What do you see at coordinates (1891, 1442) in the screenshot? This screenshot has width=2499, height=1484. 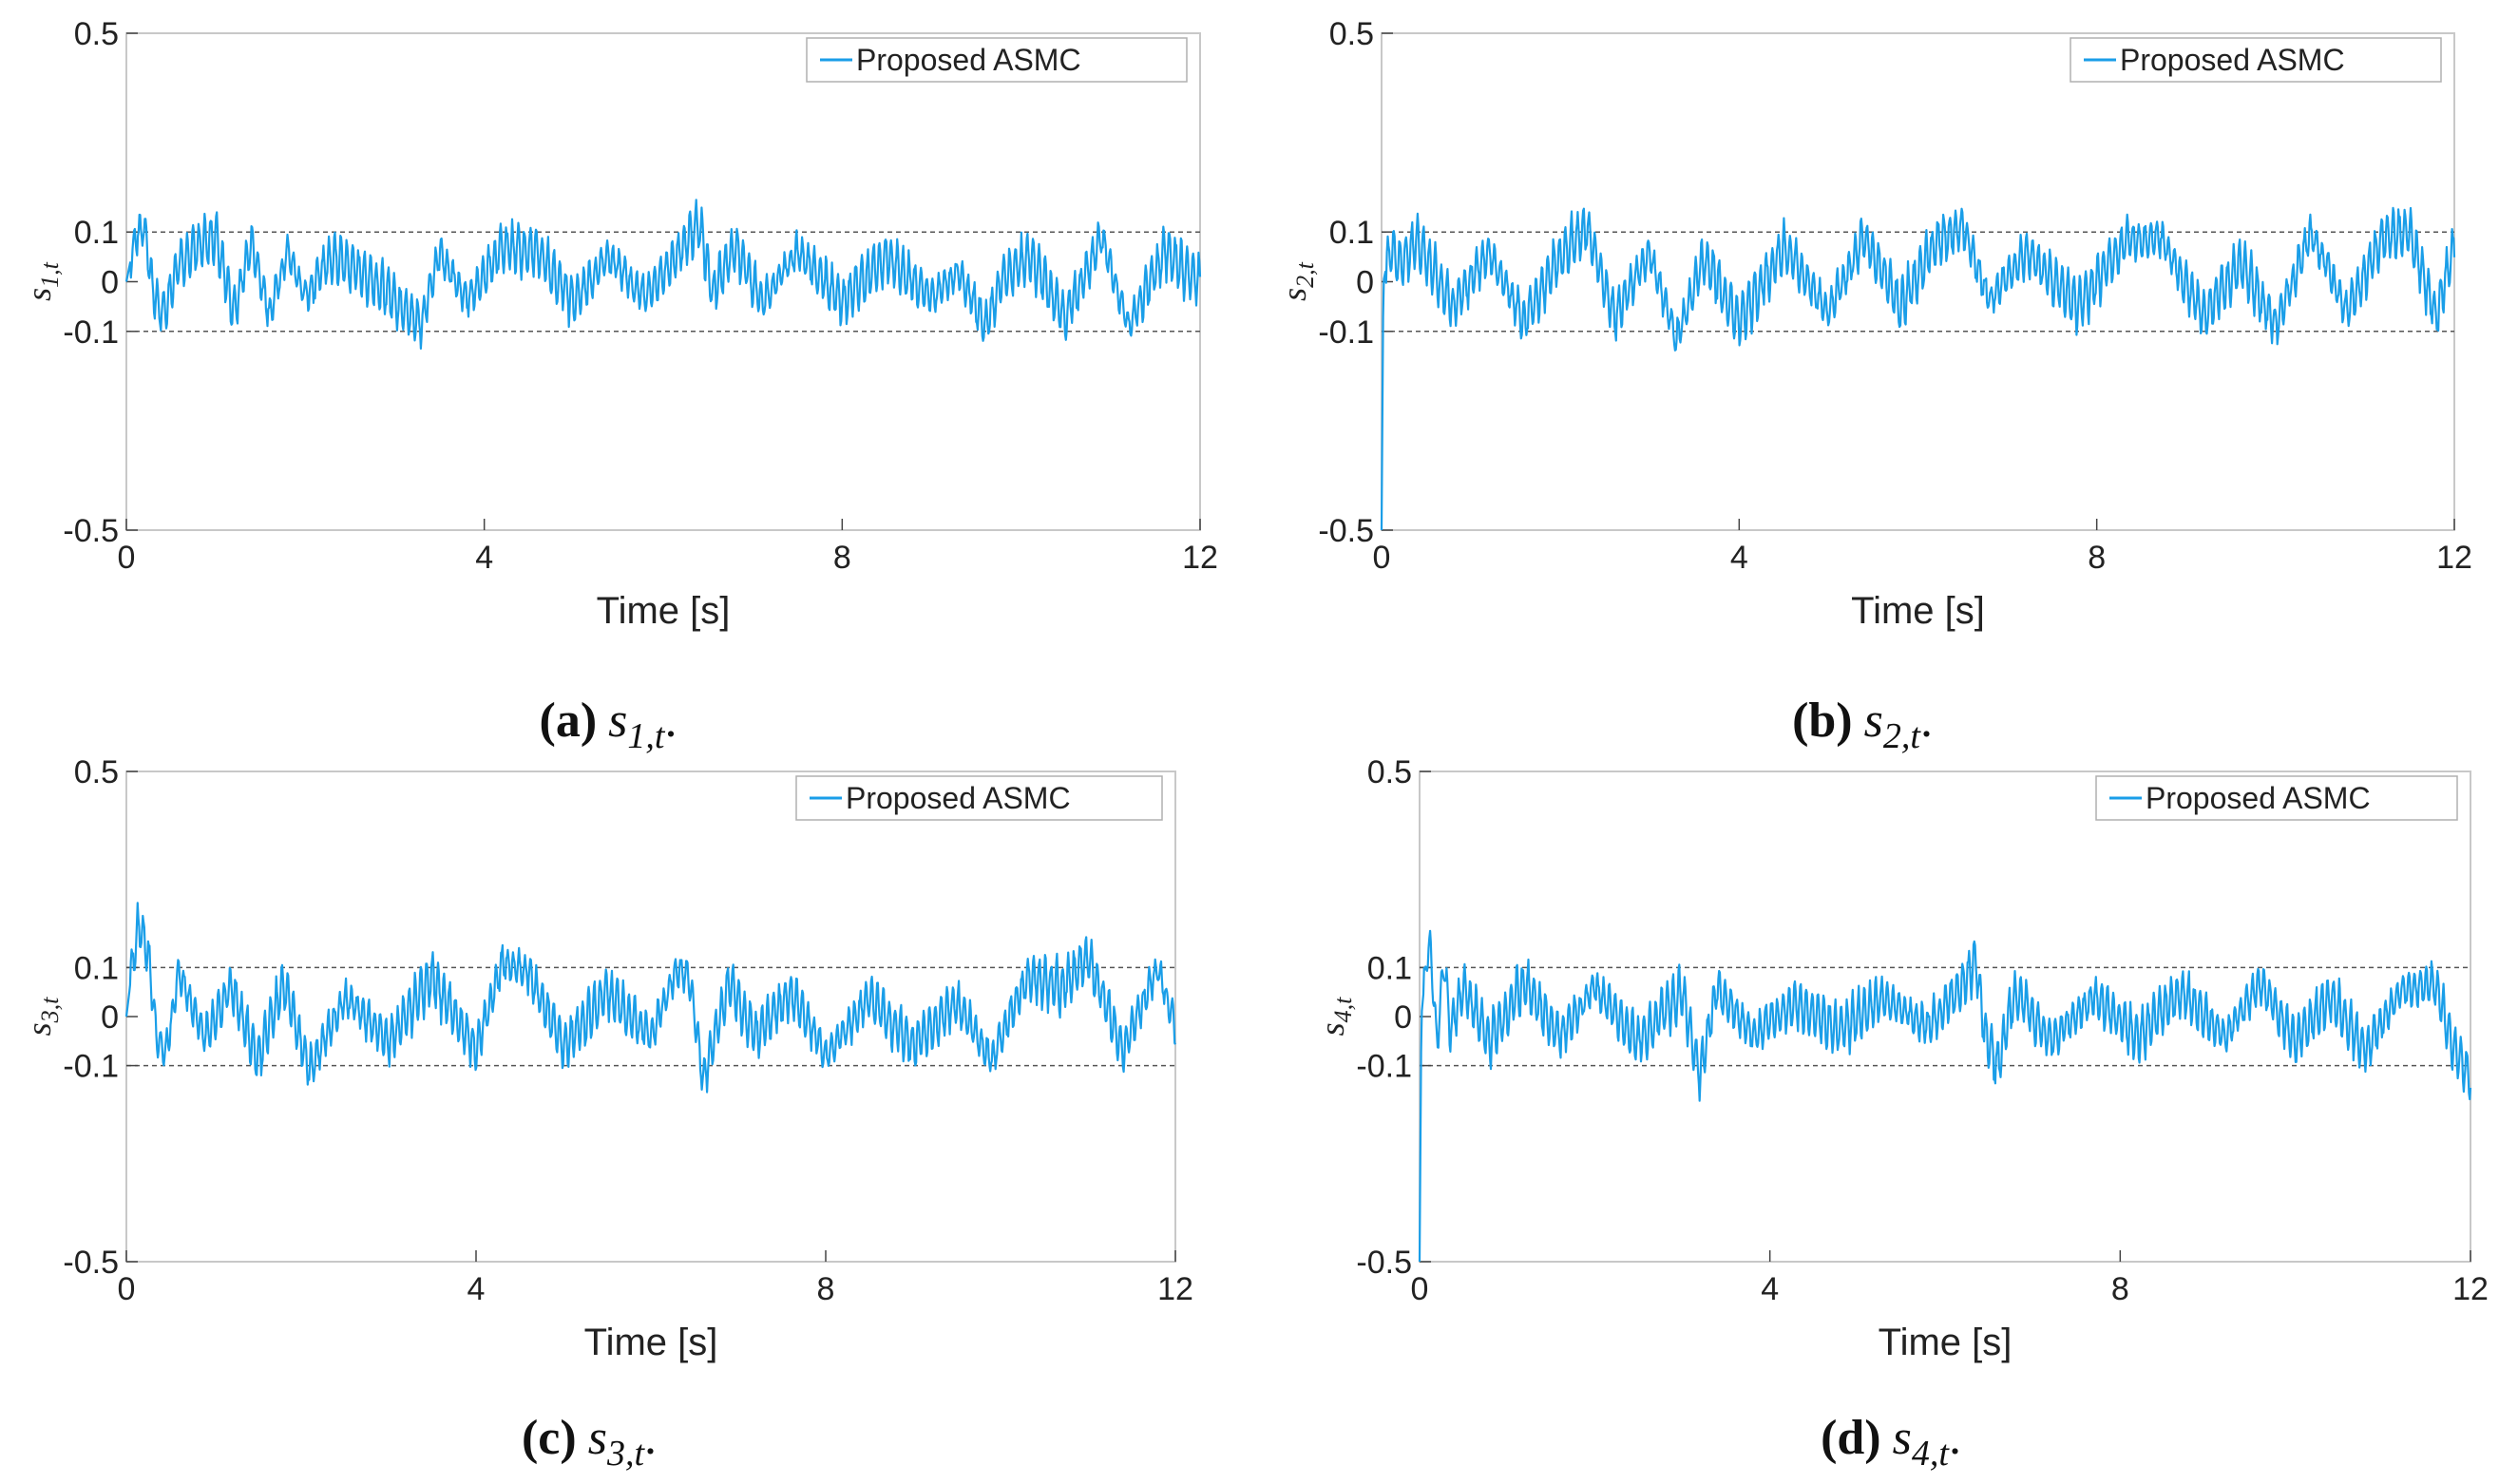 I see `panel-caption: (d) s4,t.` at bounding box center [1891, 1442].